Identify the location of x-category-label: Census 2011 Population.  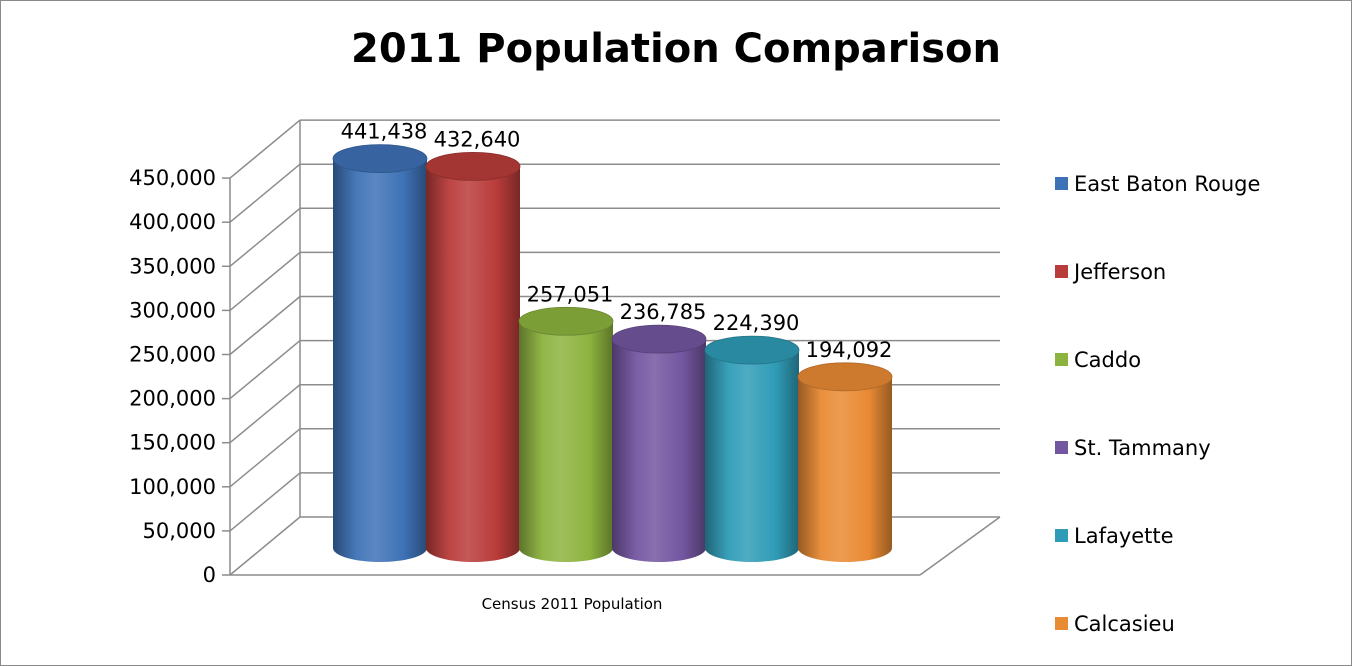
(572, 604).